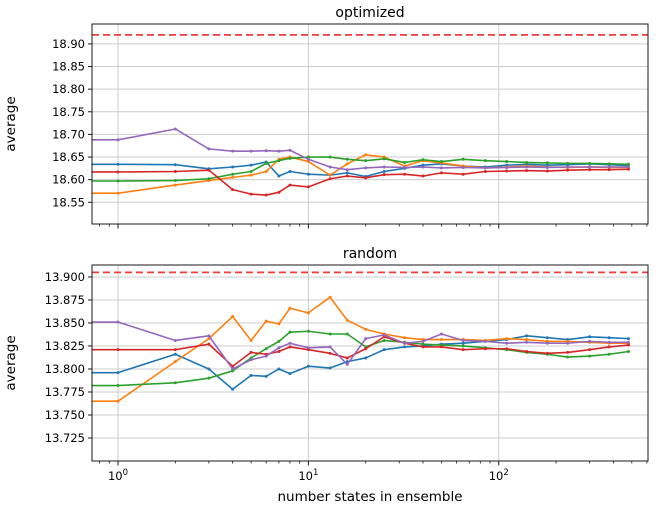 This screenshot has width=660, height=520. Describe the element at coordinates (72, 123) in the screenshot. I see `y-axis-ticks: 18.55 18.60 18.65 18.70 18.75 18.80 18.85 18.90` at that location.